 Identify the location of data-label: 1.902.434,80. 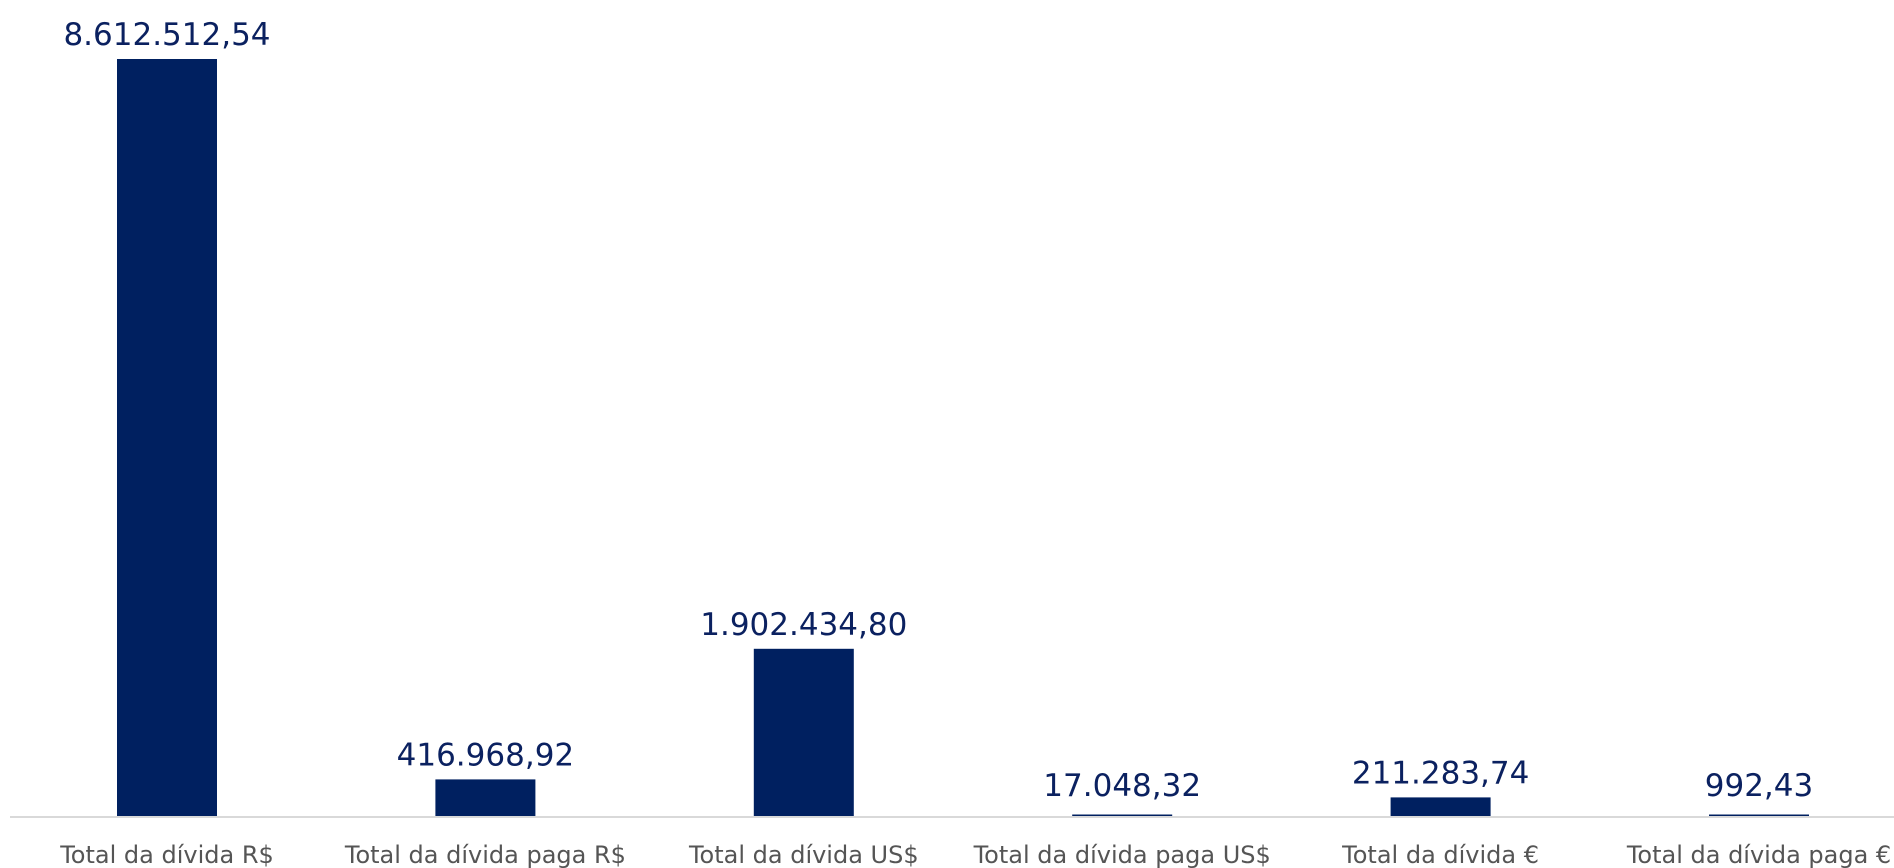
(803, 625).